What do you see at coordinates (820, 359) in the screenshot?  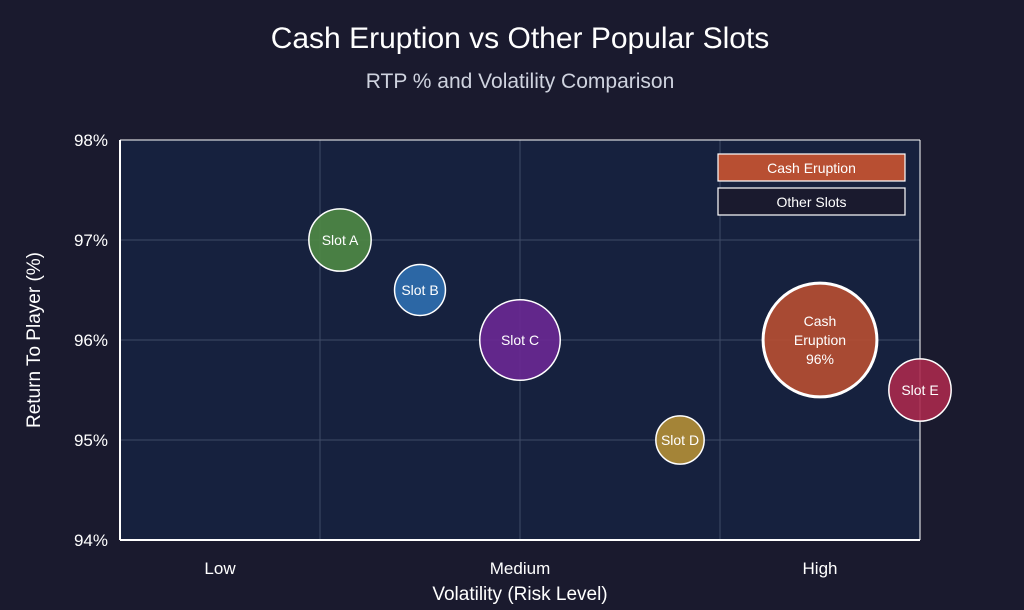 I see `bubble-label: 96%` at bounding box center [820, 359].